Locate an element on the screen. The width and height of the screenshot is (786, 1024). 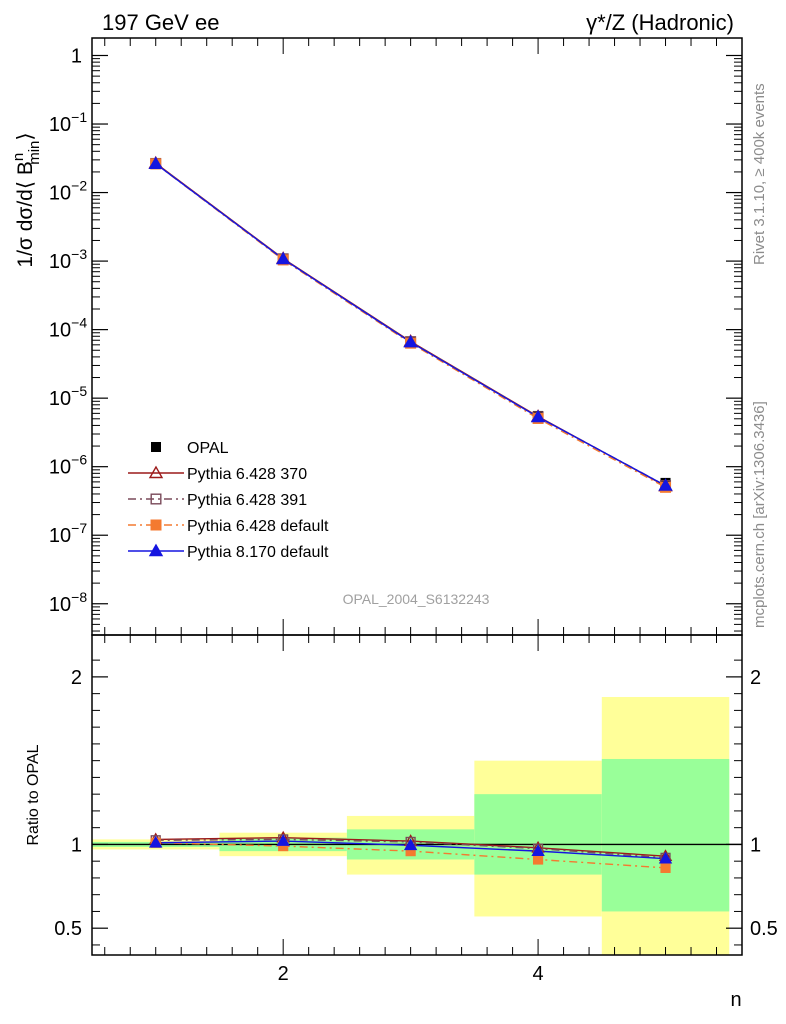
legend-entry-0: Pythia 6.428 370 is located at coordinates (217, 474).